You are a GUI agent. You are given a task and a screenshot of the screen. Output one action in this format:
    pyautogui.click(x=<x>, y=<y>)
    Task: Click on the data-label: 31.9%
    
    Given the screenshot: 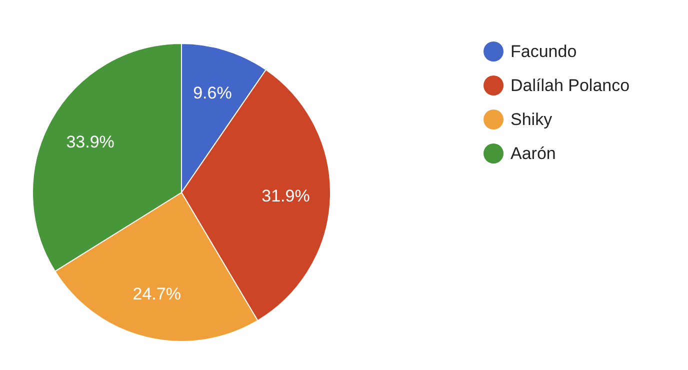 What is the action you would take?
    pyautogui.click(x=286, y=196)
    